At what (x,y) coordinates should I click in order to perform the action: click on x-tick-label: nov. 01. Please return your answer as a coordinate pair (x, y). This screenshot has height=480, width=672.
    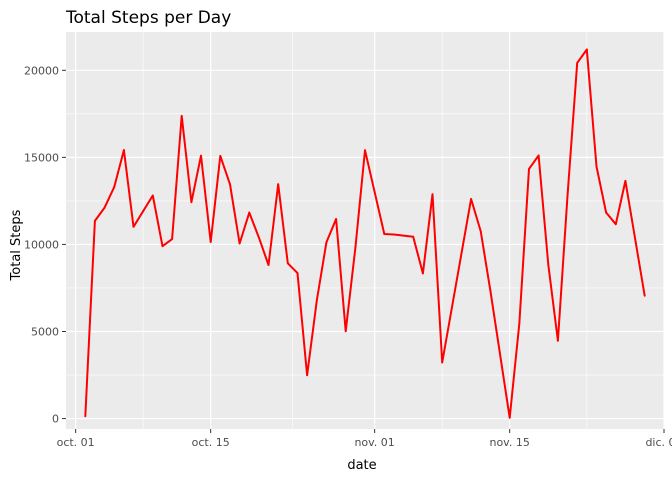
    Looking at the image, I should click on (374, 442).